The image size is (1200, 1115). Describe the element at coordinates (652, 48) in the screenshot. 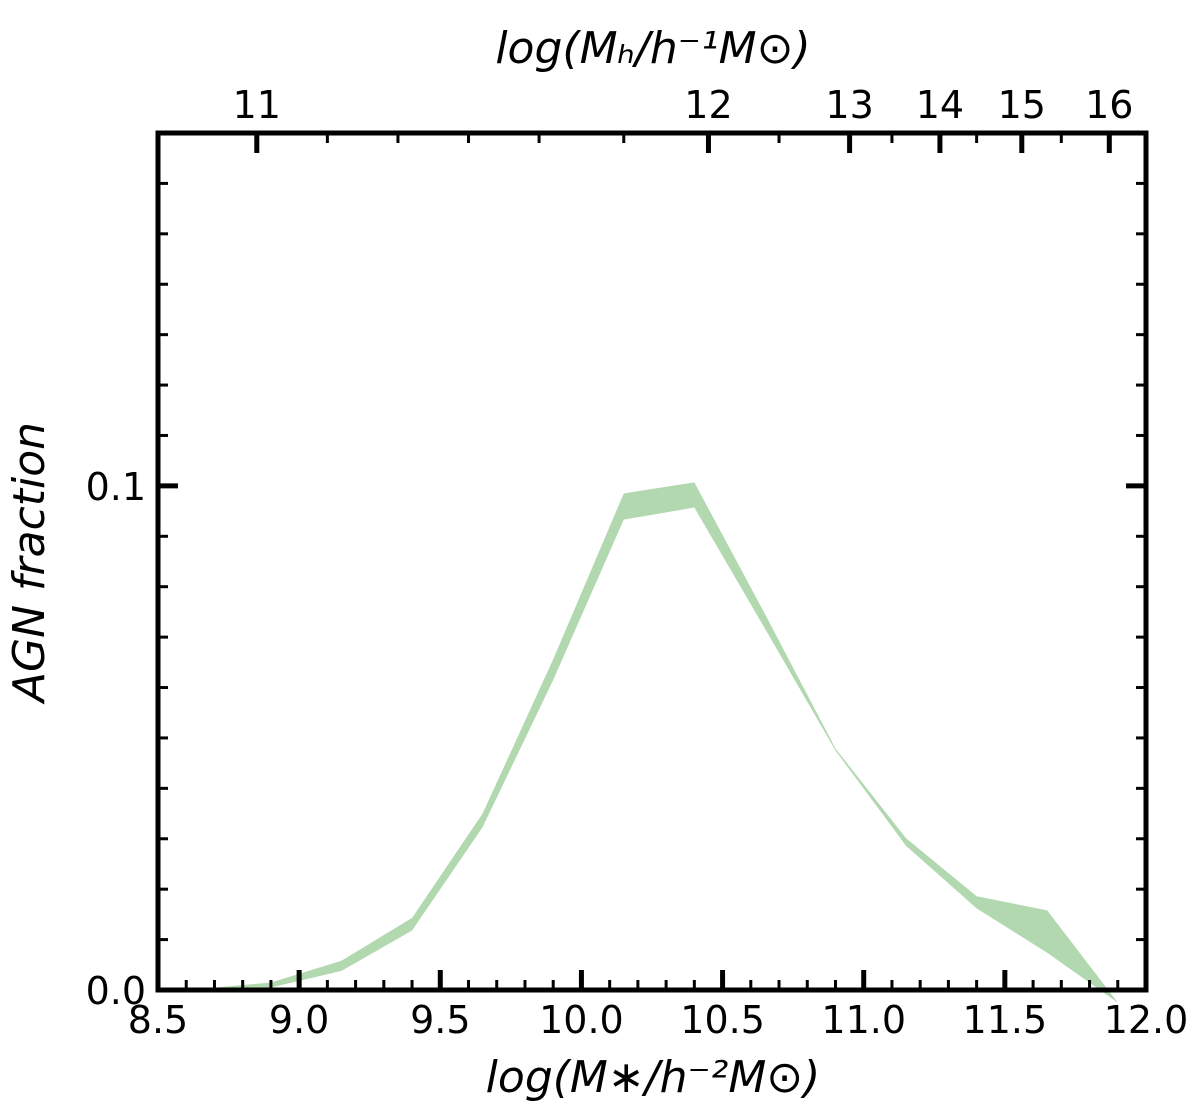

I see `x2-axis-label: log(Mₕ/h⁻¹M⊙)` at that location.